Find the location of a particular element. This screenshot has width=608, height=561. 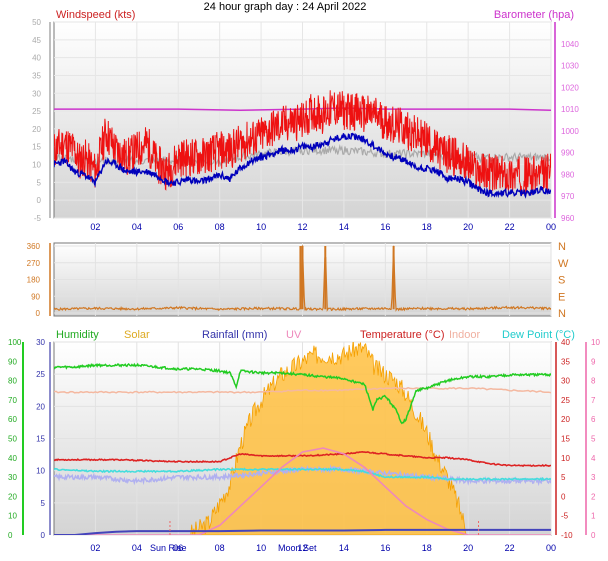

annotation-moon-set: Moon Set is located at coordinates (297, 548).